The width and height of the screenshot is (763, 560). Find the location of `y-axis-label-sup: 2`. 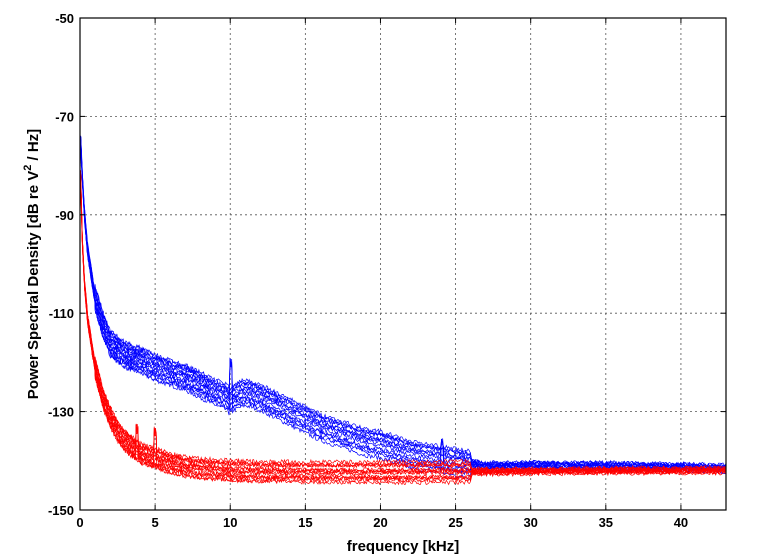

y-axis-label-sup: 2 is located at coordinates (28, 168).